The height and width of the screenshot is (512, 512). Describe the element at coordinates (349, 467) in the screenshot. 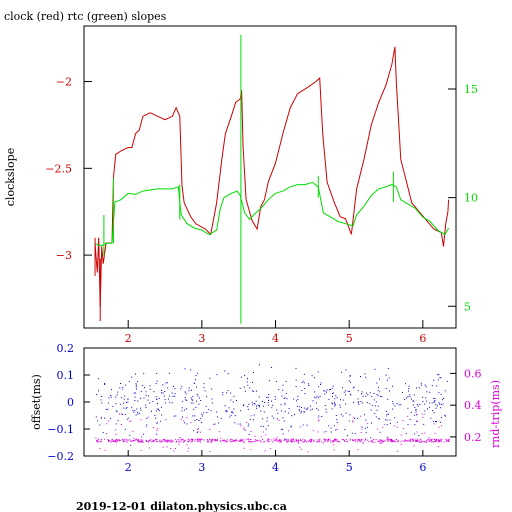

I see `bottom-x-tick-label: 5` at that location.